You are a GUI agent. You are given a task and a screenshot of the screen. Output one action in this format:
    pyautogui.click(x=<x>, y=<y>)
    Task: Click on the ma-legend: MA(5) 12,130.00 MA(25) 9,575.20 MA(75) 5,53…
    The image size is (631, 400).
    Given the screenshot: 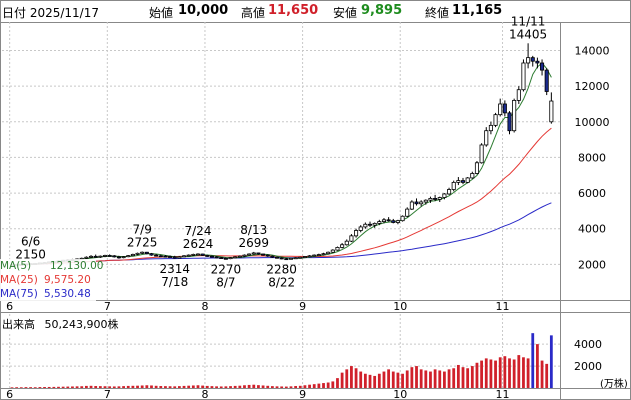 What is the action you would take?
    pyautogui.click(x=51, y=280)
    